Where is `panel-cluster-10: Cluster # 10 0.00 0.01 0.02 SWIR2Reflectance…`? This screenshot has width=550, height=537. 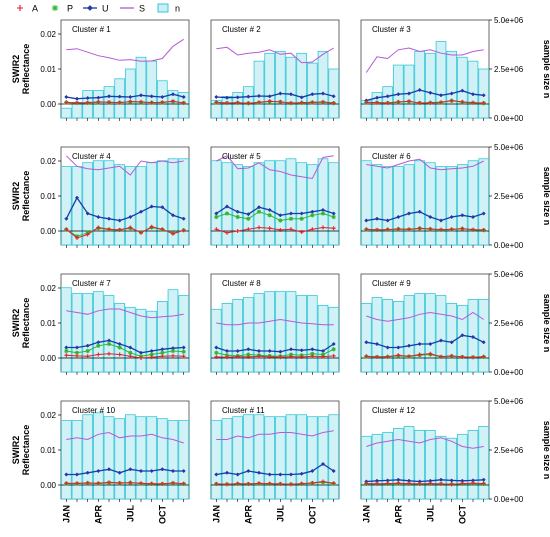
panel-cluster-10: Cluster # 10 0.00 0.01 0.02 SWIR2Reflectance… is located at coordinates (100, 462).